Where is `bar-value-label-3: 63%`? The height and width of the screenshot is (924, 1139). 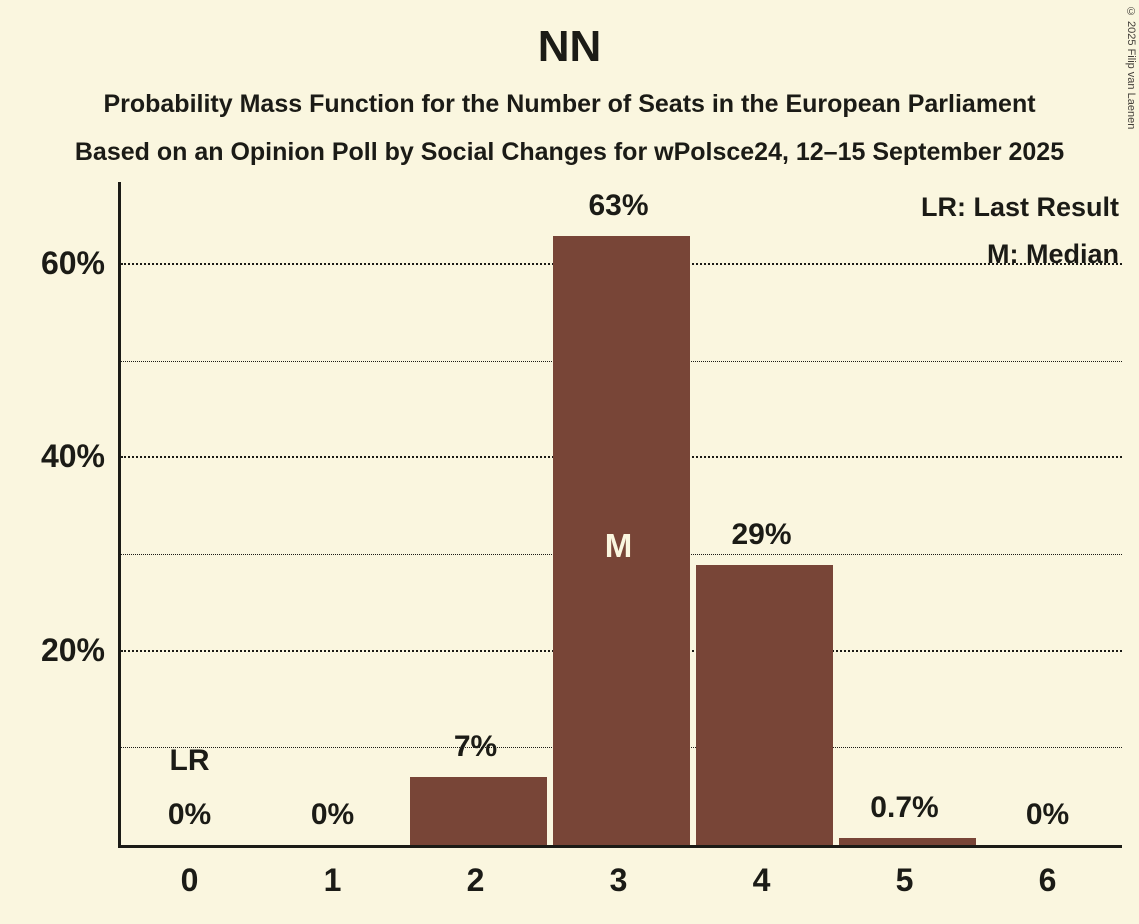
bar-value-label-3: 63% is located at coordinates (618, 206).